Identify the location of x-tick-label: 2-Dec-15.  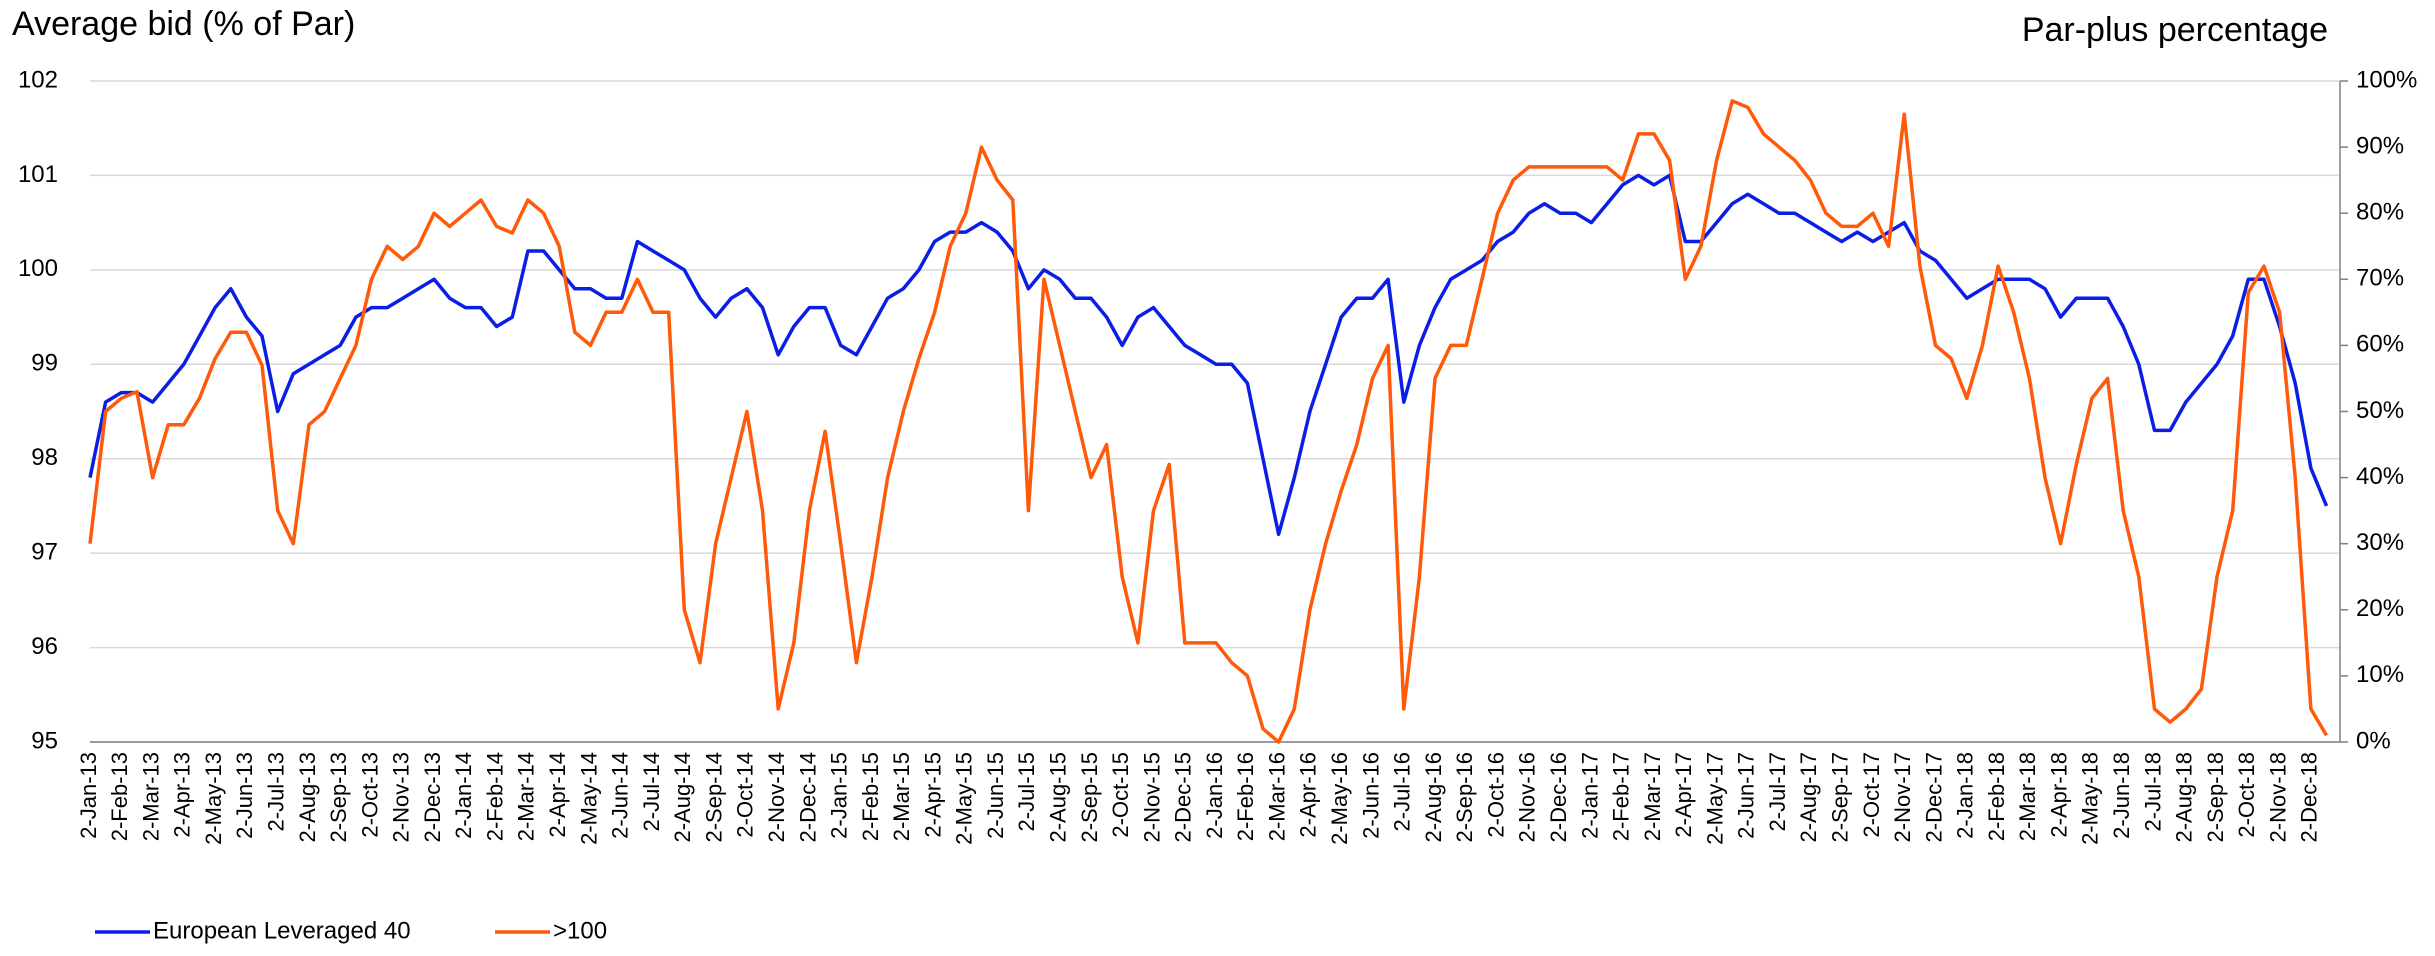
(1183, 797).